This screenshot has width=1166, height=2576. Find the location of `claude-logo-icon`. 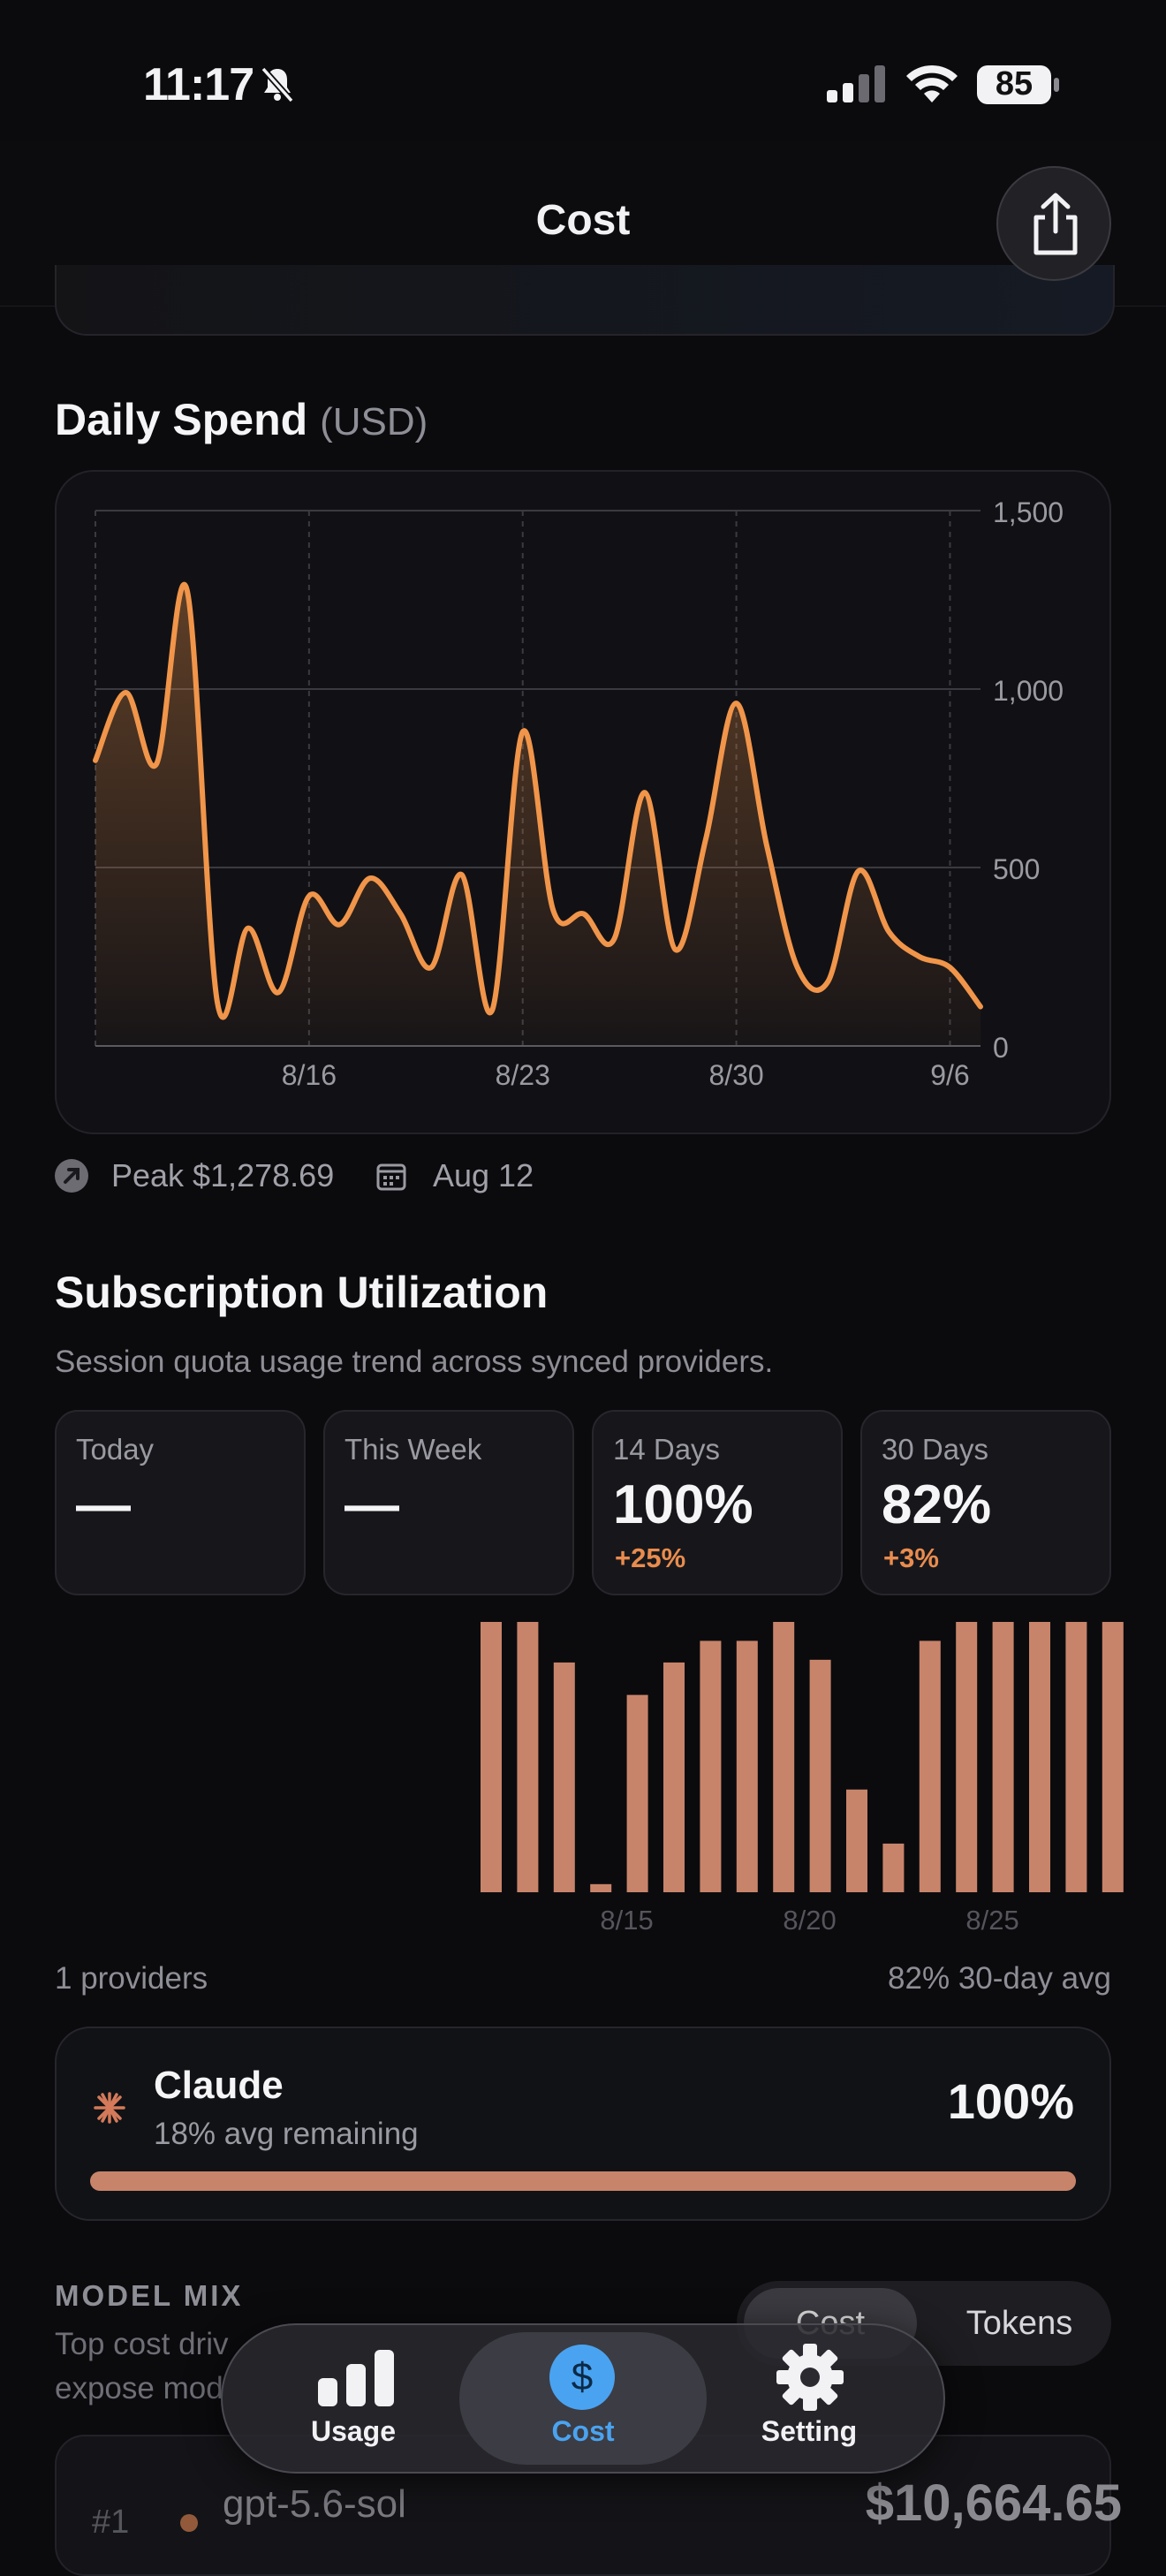

claude-logo-icon is located at coordinates (109, 2108).